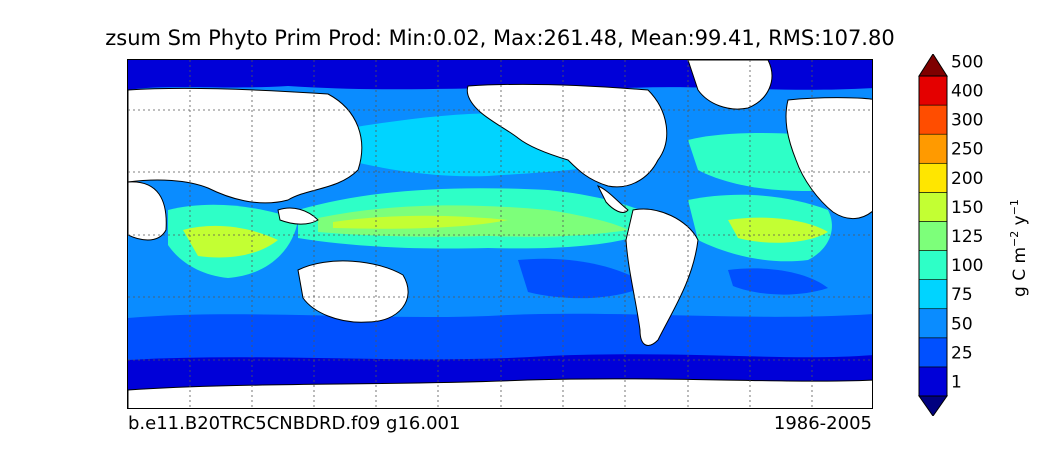  Describe the element at coordinates (933, 406) in the screenshot. I see `colorbar-extend-min` at that location.